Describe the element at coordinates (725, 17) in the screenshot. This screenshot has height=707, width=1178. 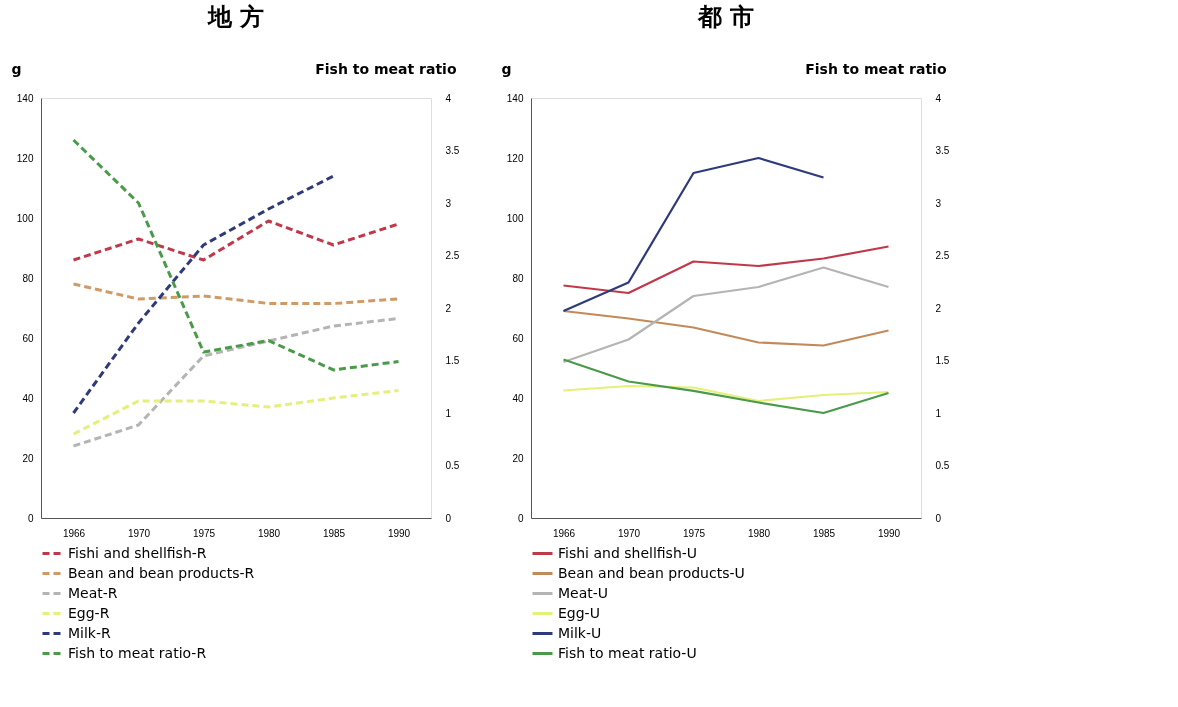
I see `chart-title: 都 市` at that location.